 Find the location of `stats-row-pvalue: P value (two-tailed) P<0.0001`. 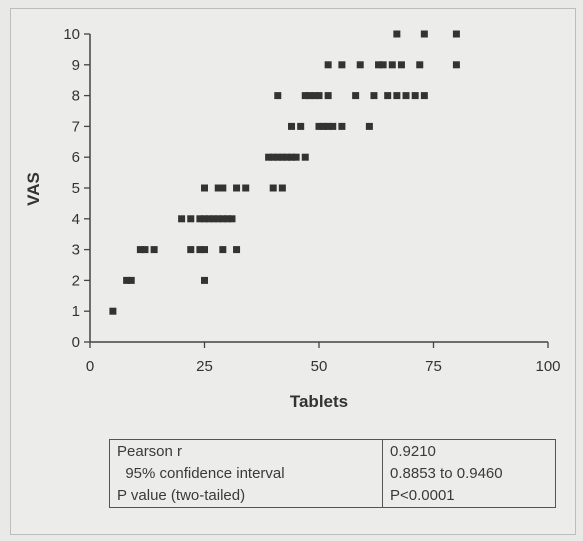

stats-row-pvalue: P value (two-tailed) P<0.0001 is located at coordinates (332, 496).